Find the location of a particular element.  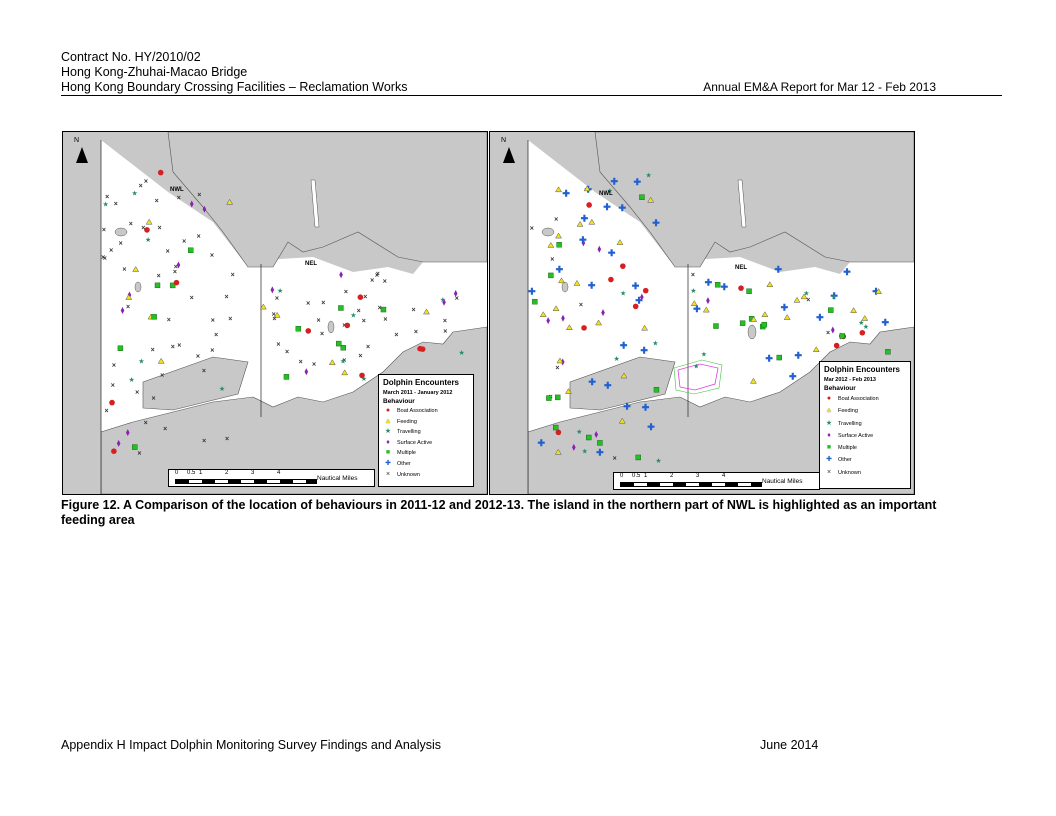

scale-tick-label: 1 is located at coordinates (201, 473).